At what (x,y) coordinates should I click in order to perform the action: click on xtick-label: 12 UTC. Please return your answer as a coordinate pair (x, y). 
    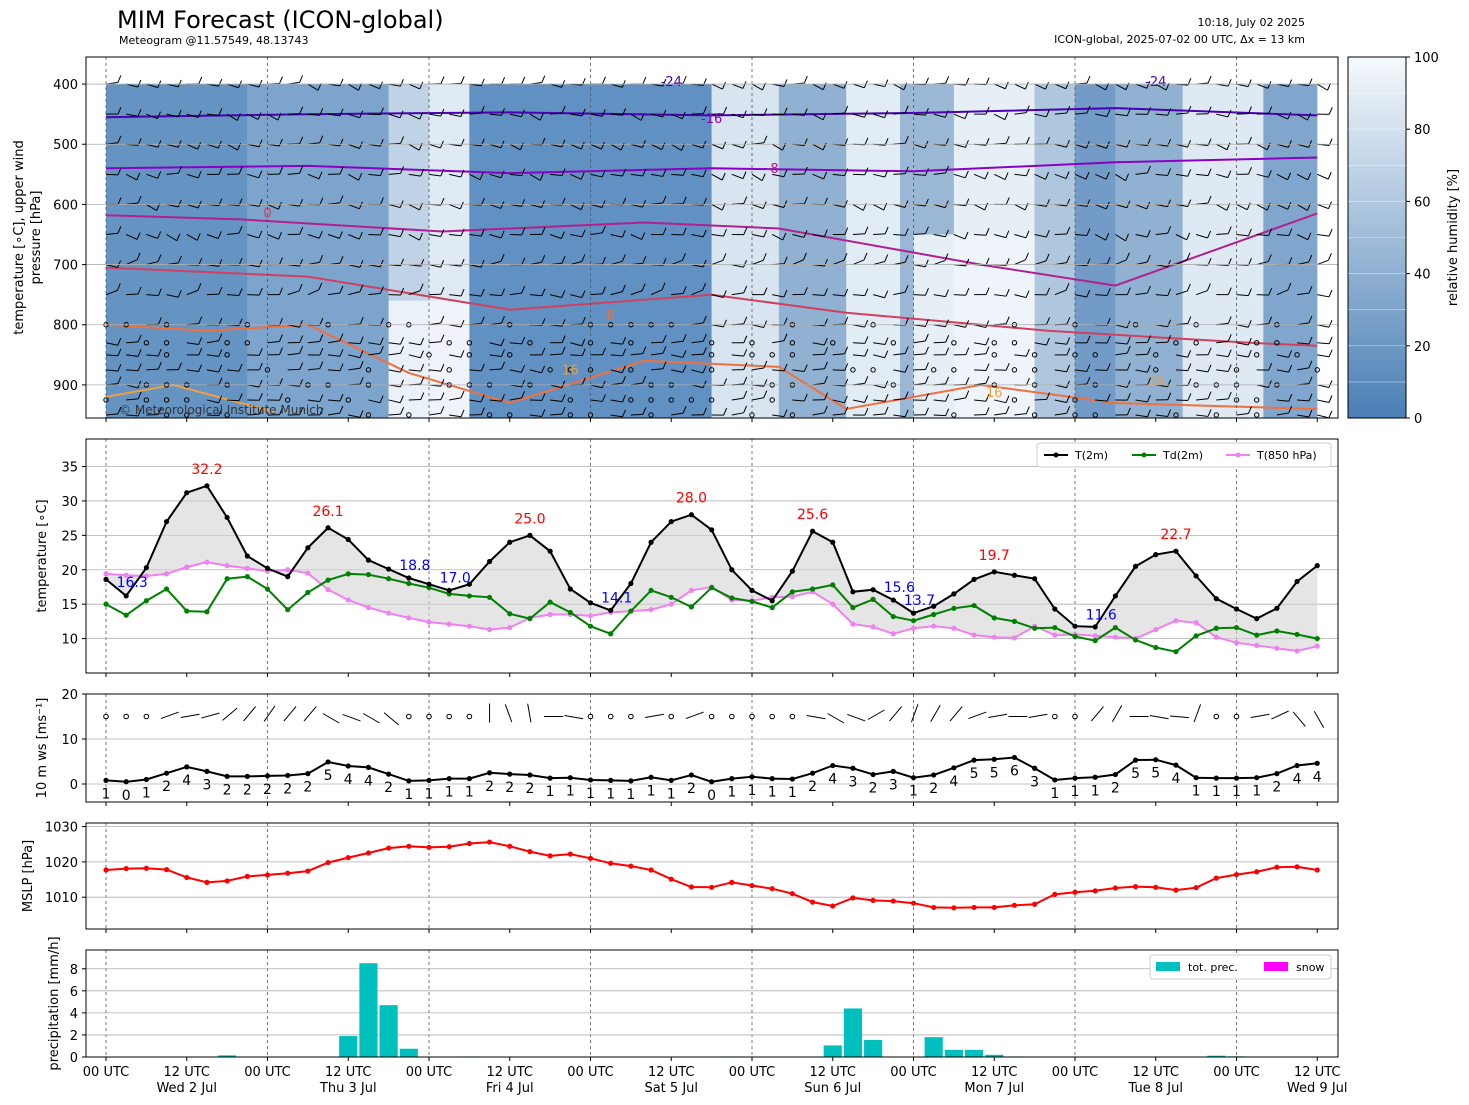
    Looking at the image, I should click on (1317, 1072).